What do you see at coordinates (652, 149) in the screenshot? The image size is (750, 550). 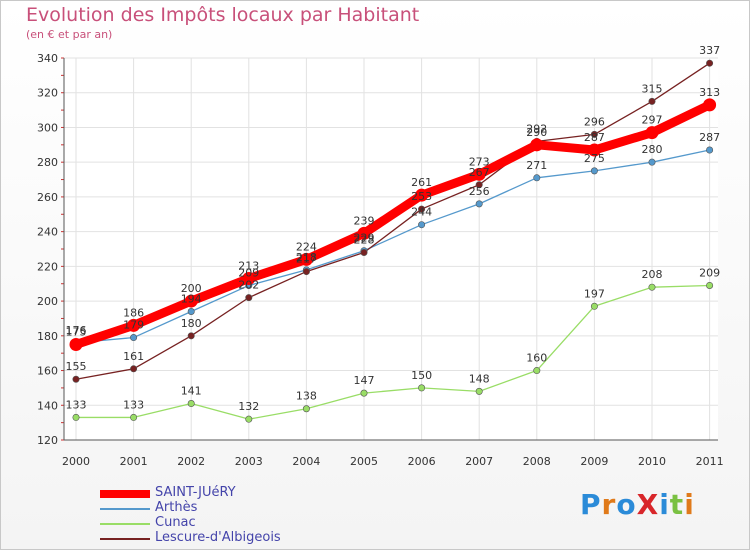 I see `data-label: 280` at bounding box center [652, 149].